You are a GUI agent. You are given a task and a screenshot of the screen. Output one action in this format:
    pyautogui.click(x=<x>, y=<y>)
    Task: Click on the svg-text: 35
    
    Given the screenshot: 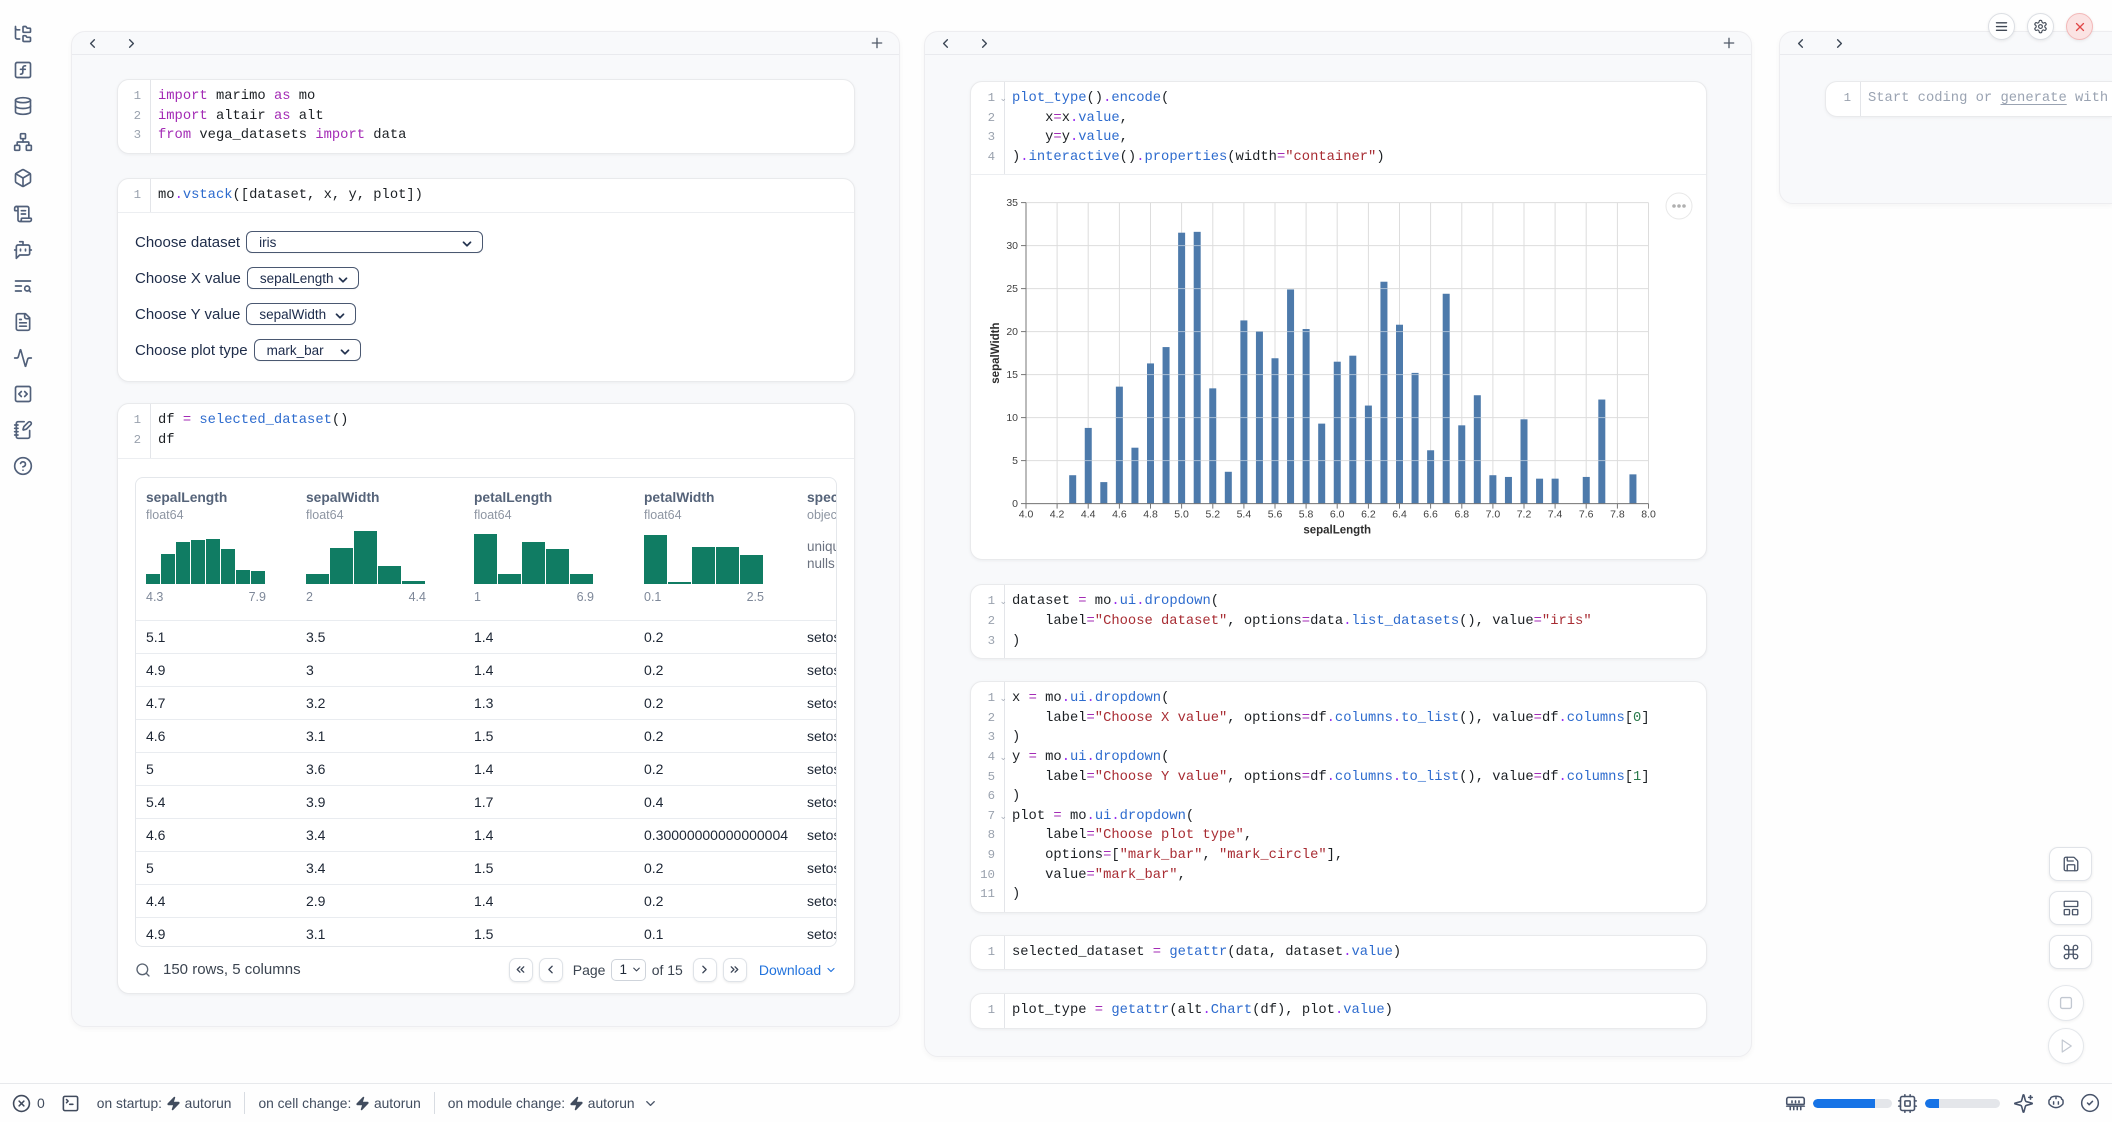 What is the action you would take?
    pyautogui.click(x=1012, y=203)
    